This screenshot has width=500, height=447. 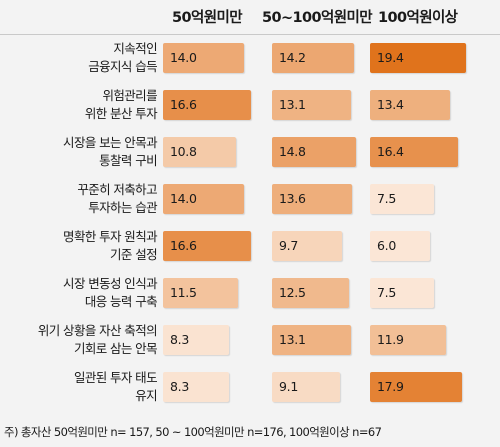 What do you see at coordinates (117, 189) in the screenshot?
I see `row-label-line1: 꾸준히 저축하고` at bounding box center [117, 189].